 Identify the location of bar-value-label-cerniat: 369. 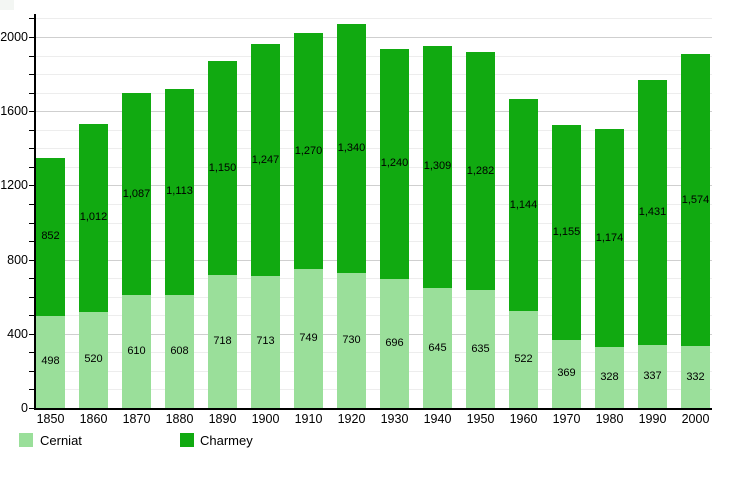
(566, 373).